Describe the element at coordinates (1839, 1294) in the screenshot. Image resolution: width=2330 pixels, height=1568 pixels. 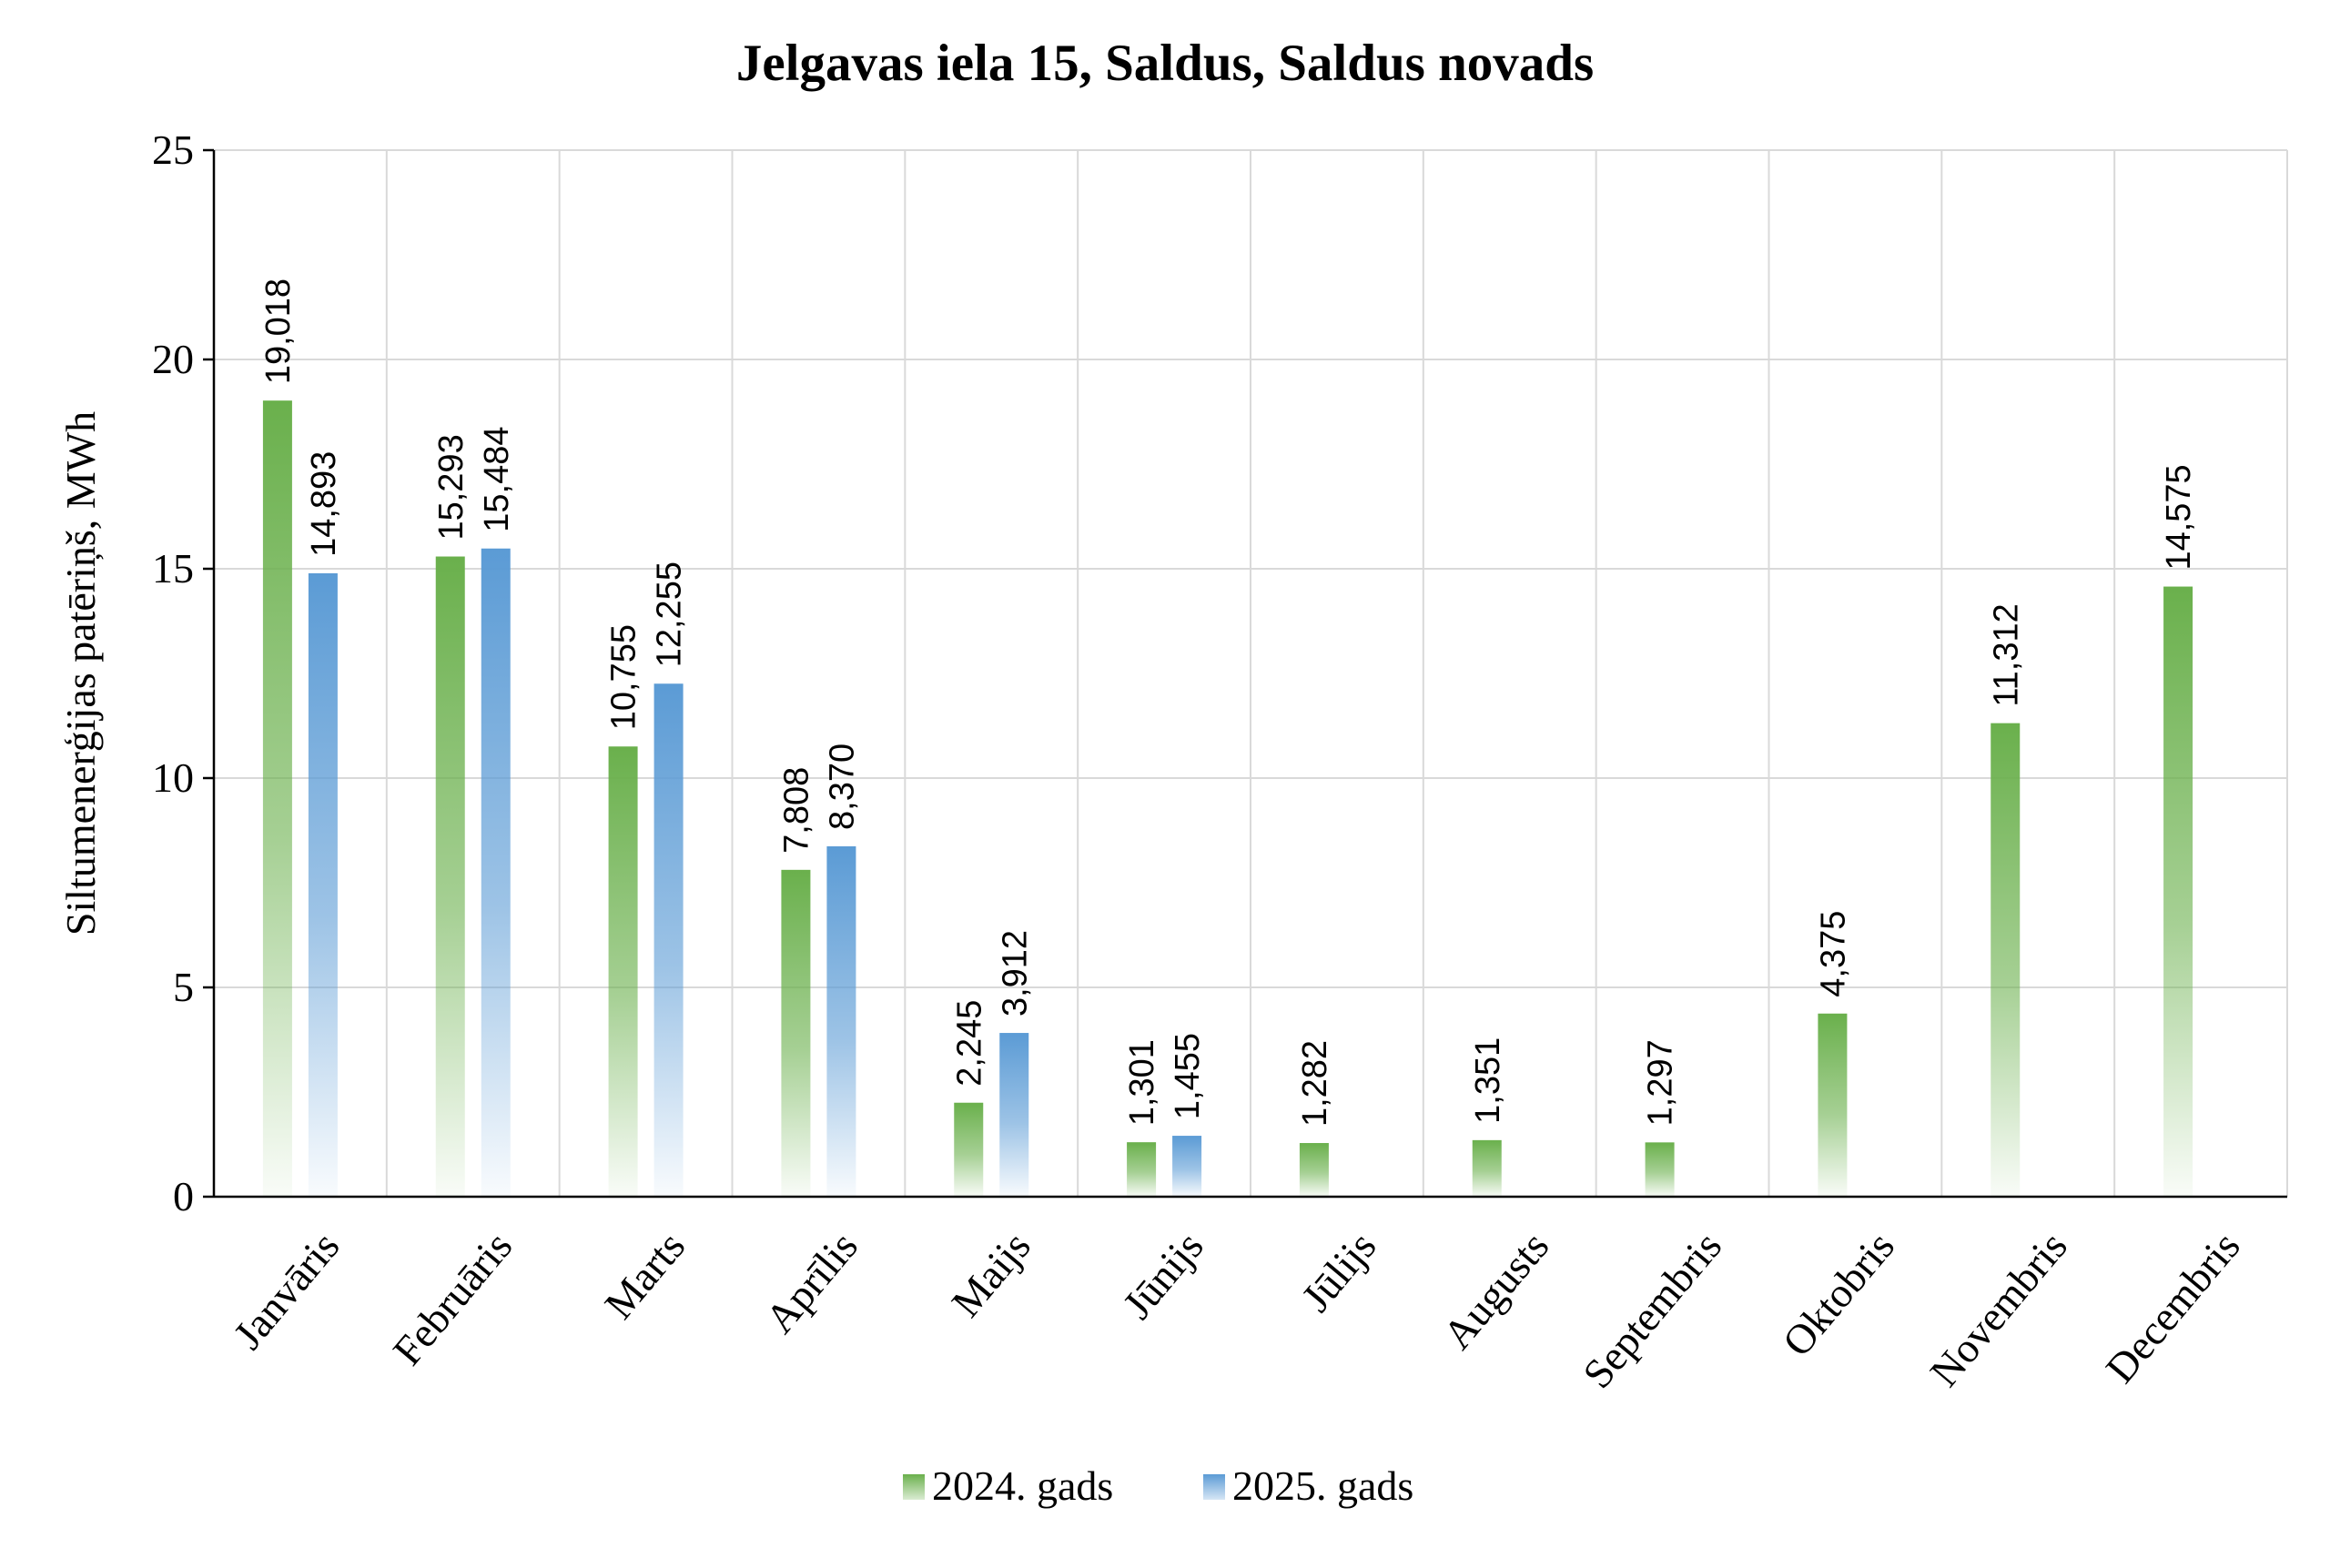
I see `x-tick-label: Oktobris` at that location.